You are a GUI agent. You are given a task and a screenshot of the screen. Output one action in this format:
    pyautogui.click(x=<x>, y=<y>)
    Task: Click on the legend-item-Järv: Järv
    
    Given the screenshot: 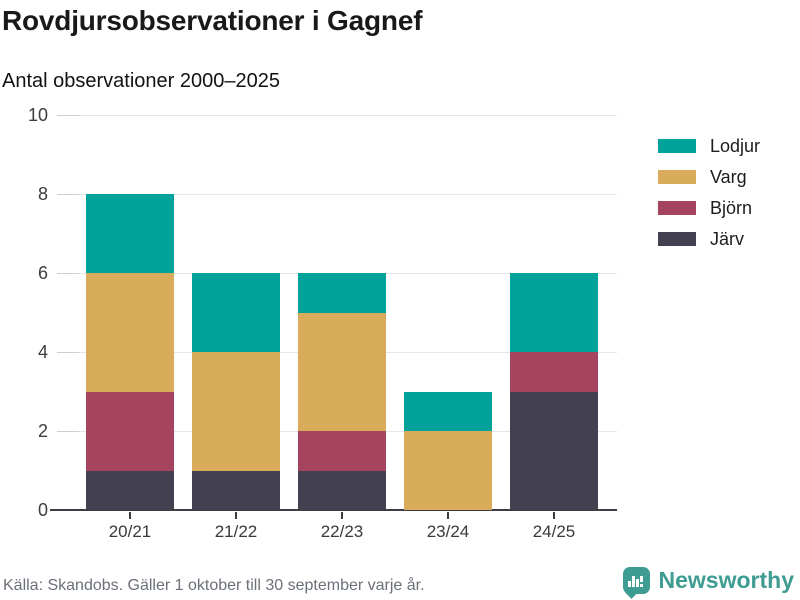 What is the action you would take?
    pyautogui.click(x=709, y=239)
    